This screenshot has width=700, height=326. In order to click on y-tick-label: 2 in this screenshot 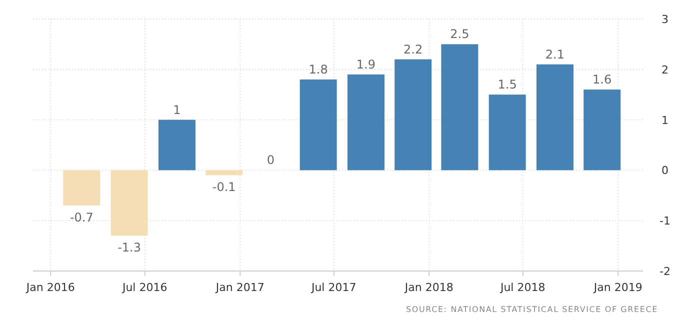, I will do `click(665, 69)`.